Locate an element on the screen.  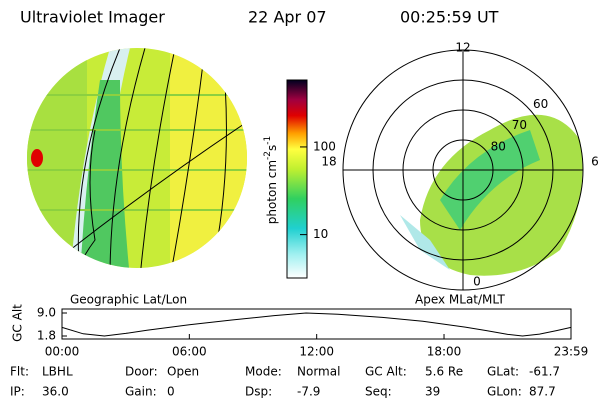
info-value: 5.6 Re is located at coordinates (444, 372).